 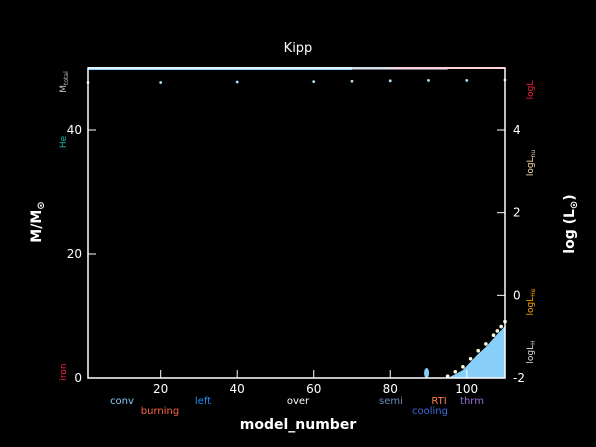 I want to click on small-convective-blob, so click(x=426, y=373).